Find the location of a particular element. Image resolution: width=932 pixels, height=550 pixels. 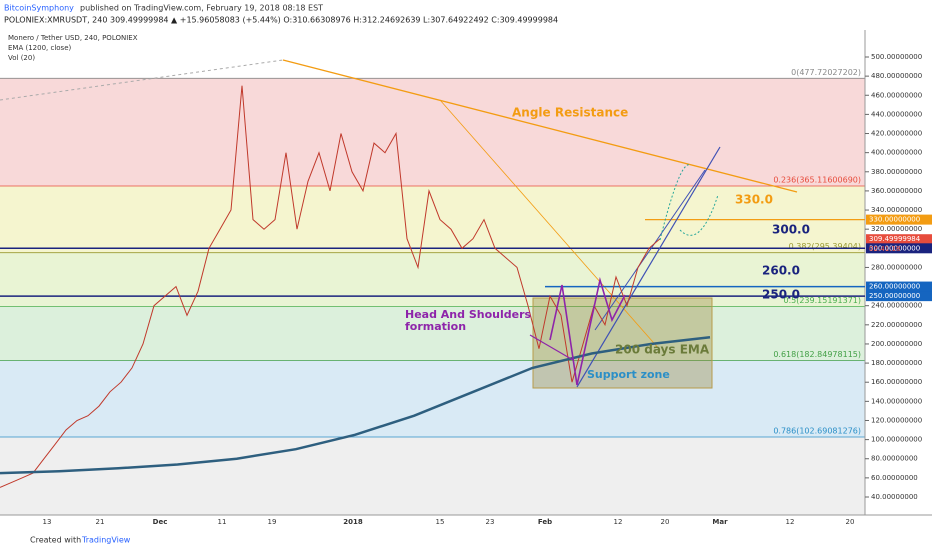

y-tick-label: 140.00000000 is located at coordinates (896, 401).